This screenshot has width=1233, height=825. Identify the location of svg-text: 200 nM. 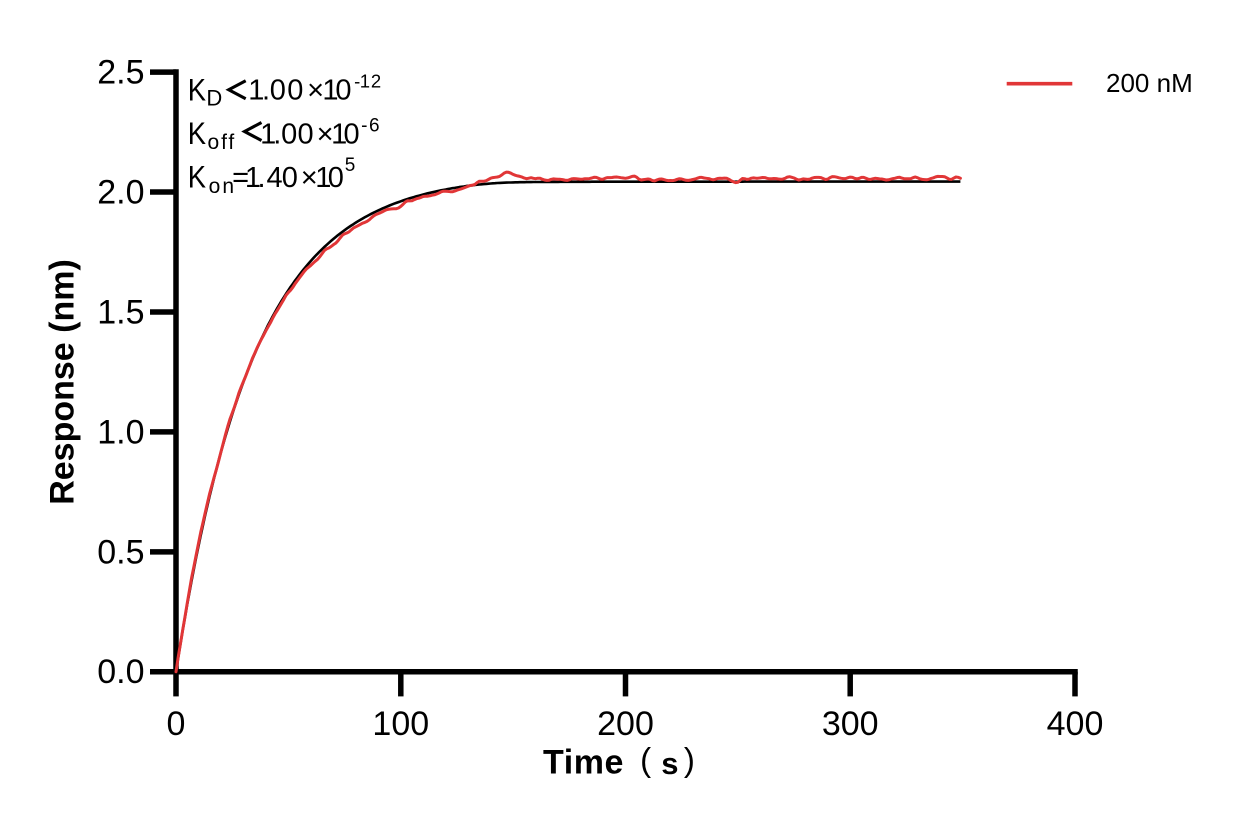
(1149, 83).